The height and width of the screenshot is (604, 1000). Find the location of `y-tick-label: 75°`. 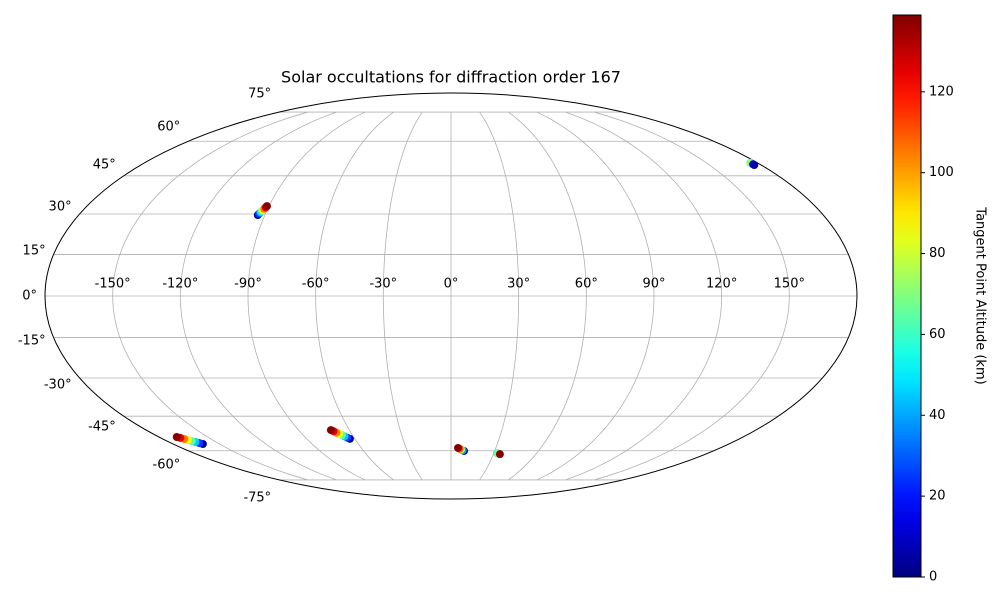

y-tick-label: 75° is located at coordinates (259, 94).